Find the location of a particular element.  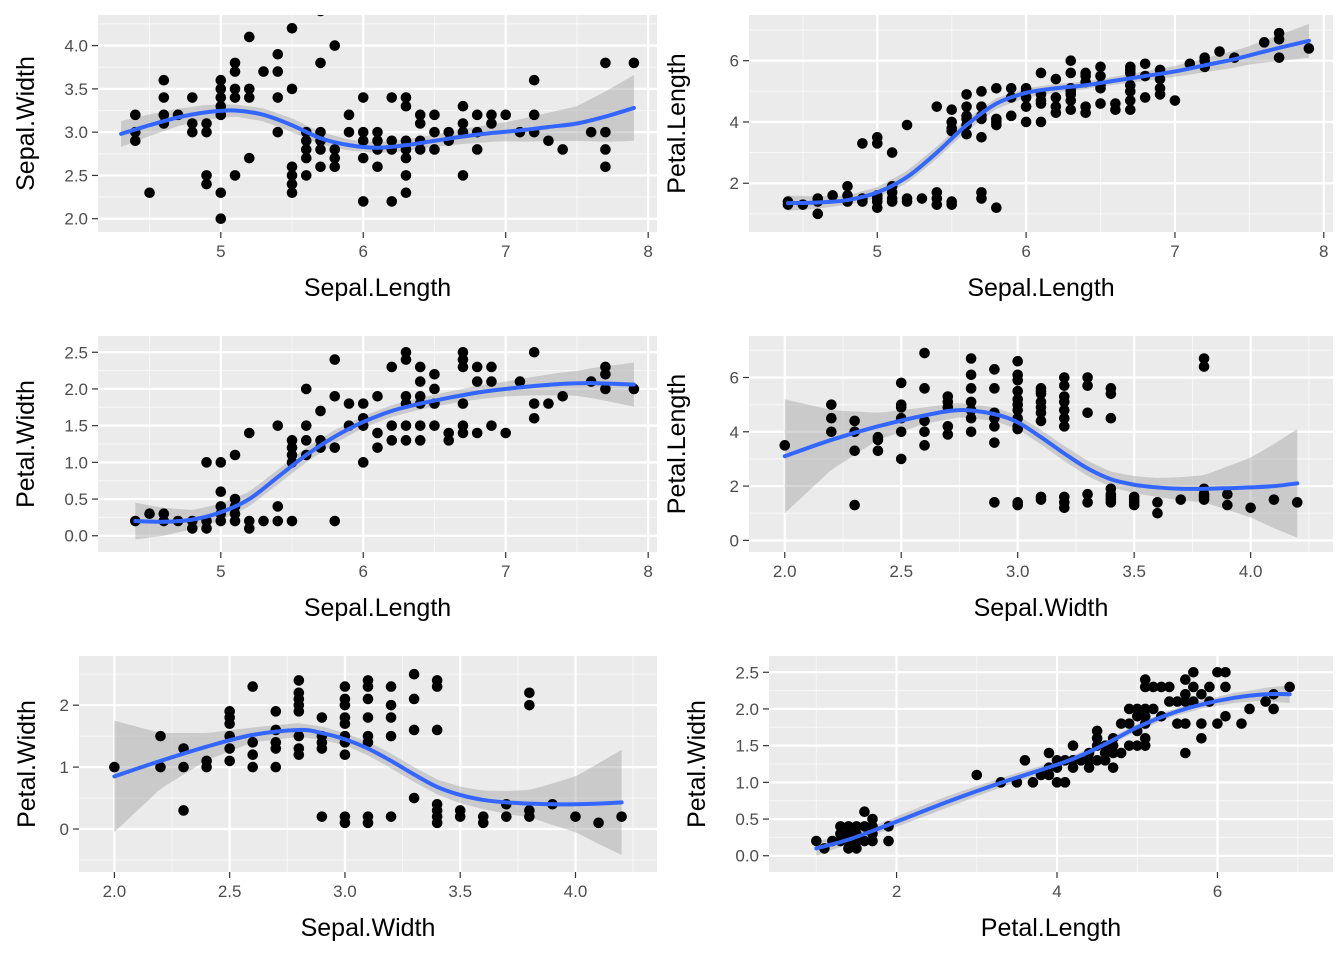

chart-panel-2: 5 6 7 8 2 4 6 Sepal.Length Petal.Length is located at coordinates (998, 158).